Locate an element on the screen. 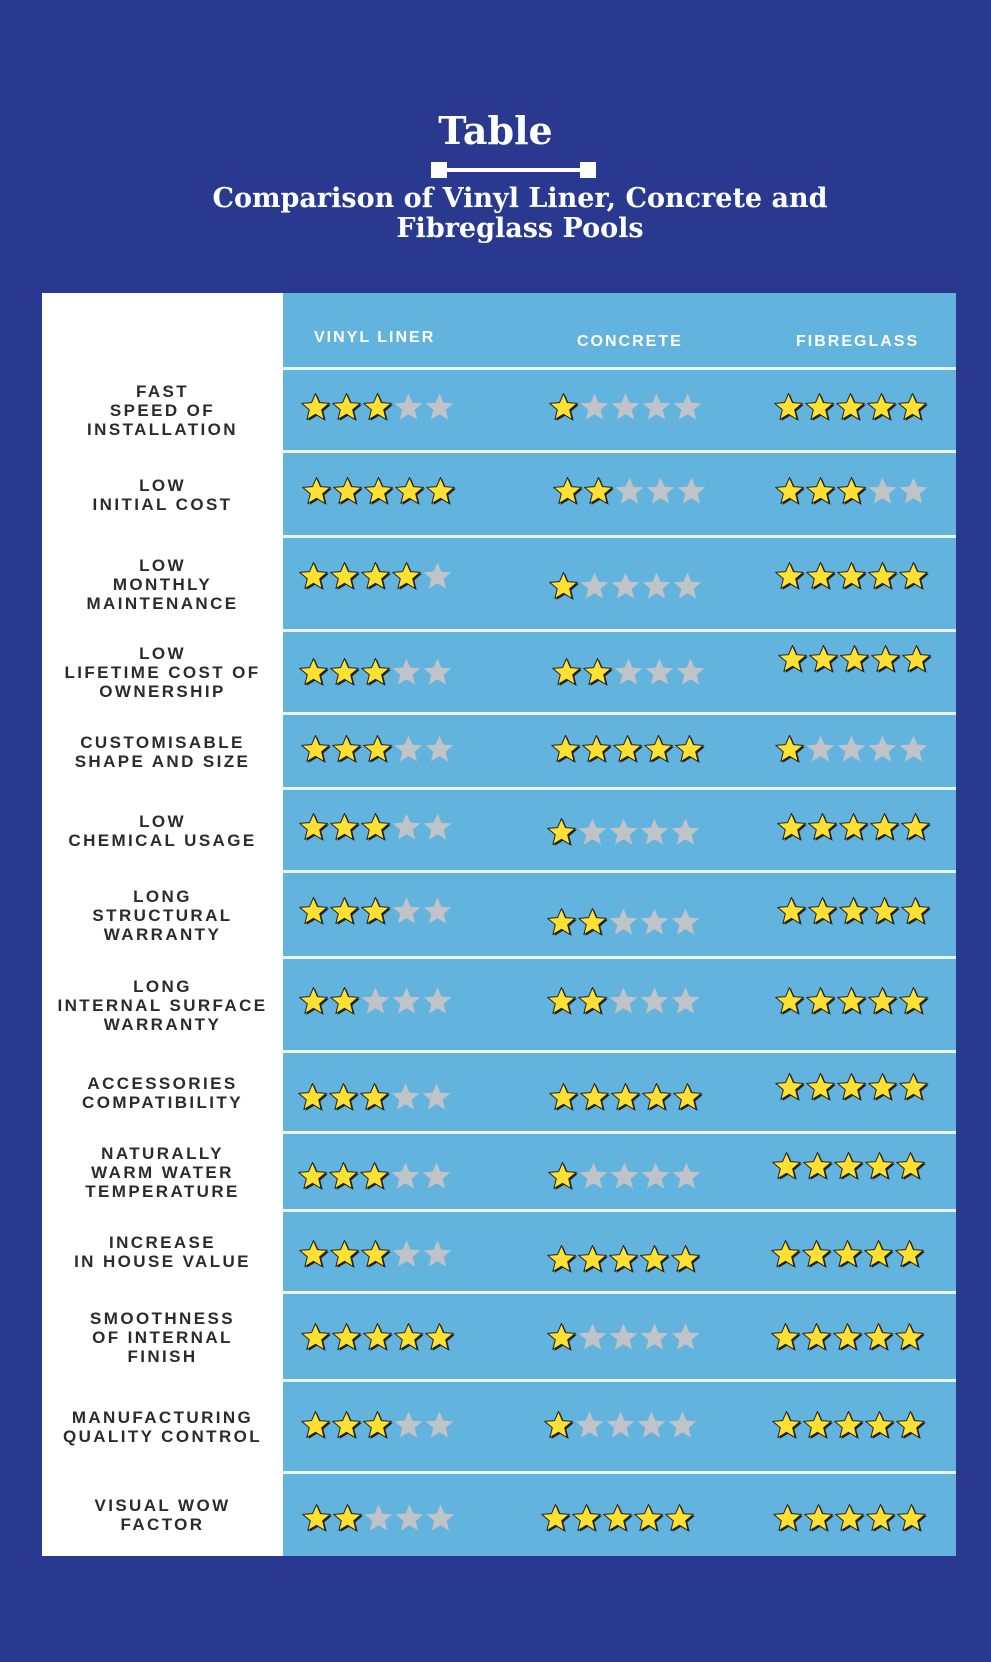 The height and width of the screenshot is (1662, 991). row-label-line: INTERNAL SURFACE is located at coordinates (162, 1005).